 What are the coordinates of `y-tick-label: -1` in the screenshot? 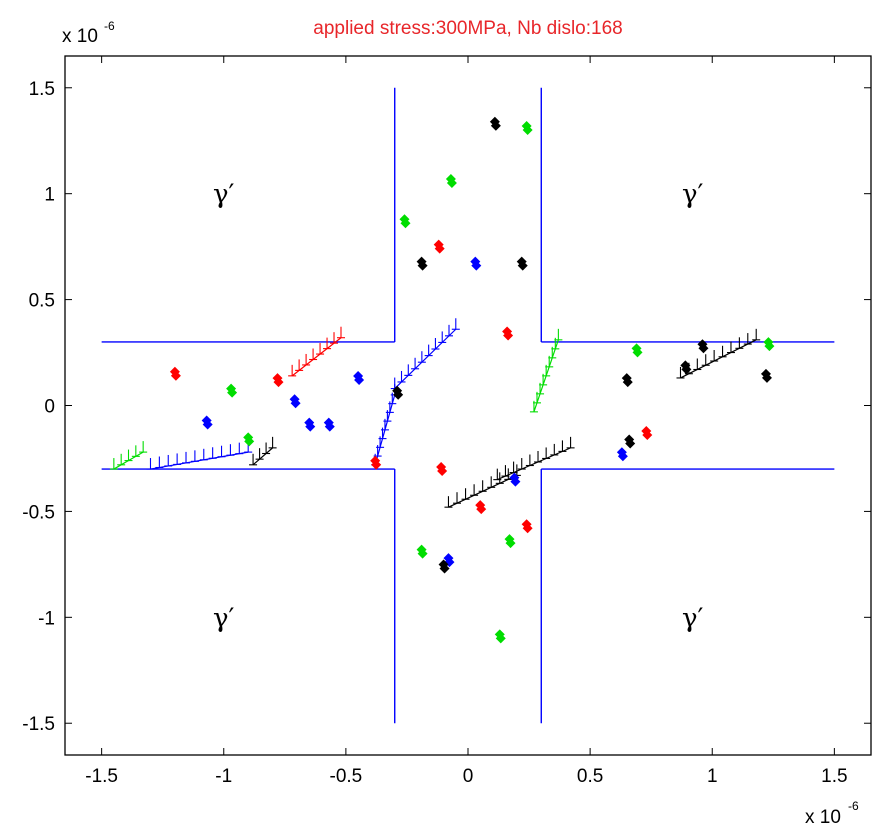 It's located at (46, 618).